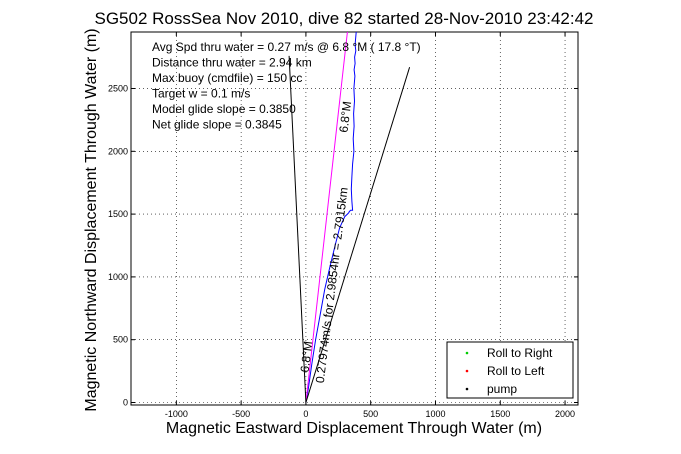 This screenshot has height=454, width=681. I want to click on legend: Roll to Right Roll to Left pump, so click(510, 370).